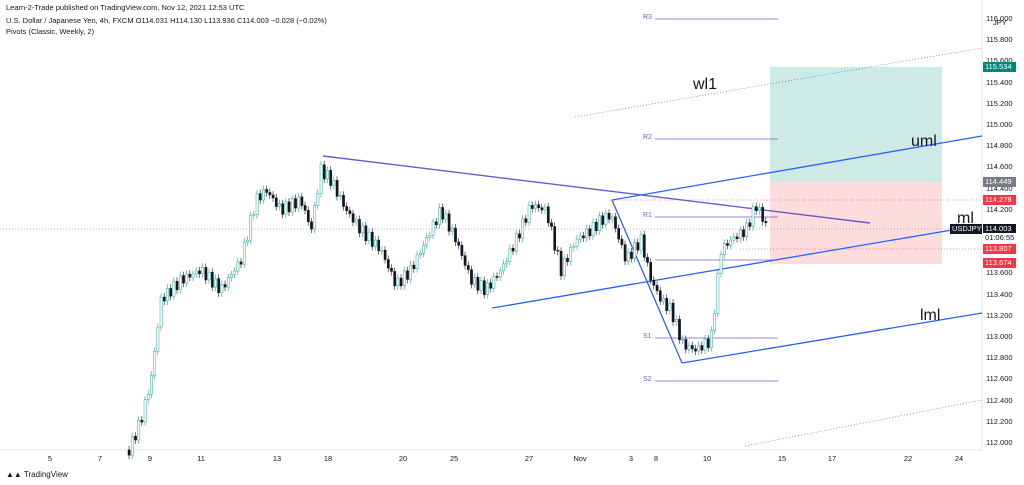  Describe the element at coordinates (37, 474) in the screenshot. I see `tradingview-logo: ▲▲ TradingView` at that location.